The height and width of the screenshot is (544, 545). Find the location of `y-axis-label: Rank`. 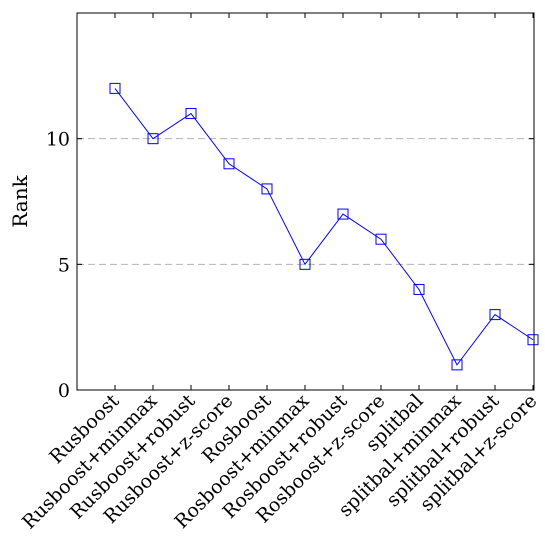

y-axis-label: Rank is located at coordinates (20, 200).